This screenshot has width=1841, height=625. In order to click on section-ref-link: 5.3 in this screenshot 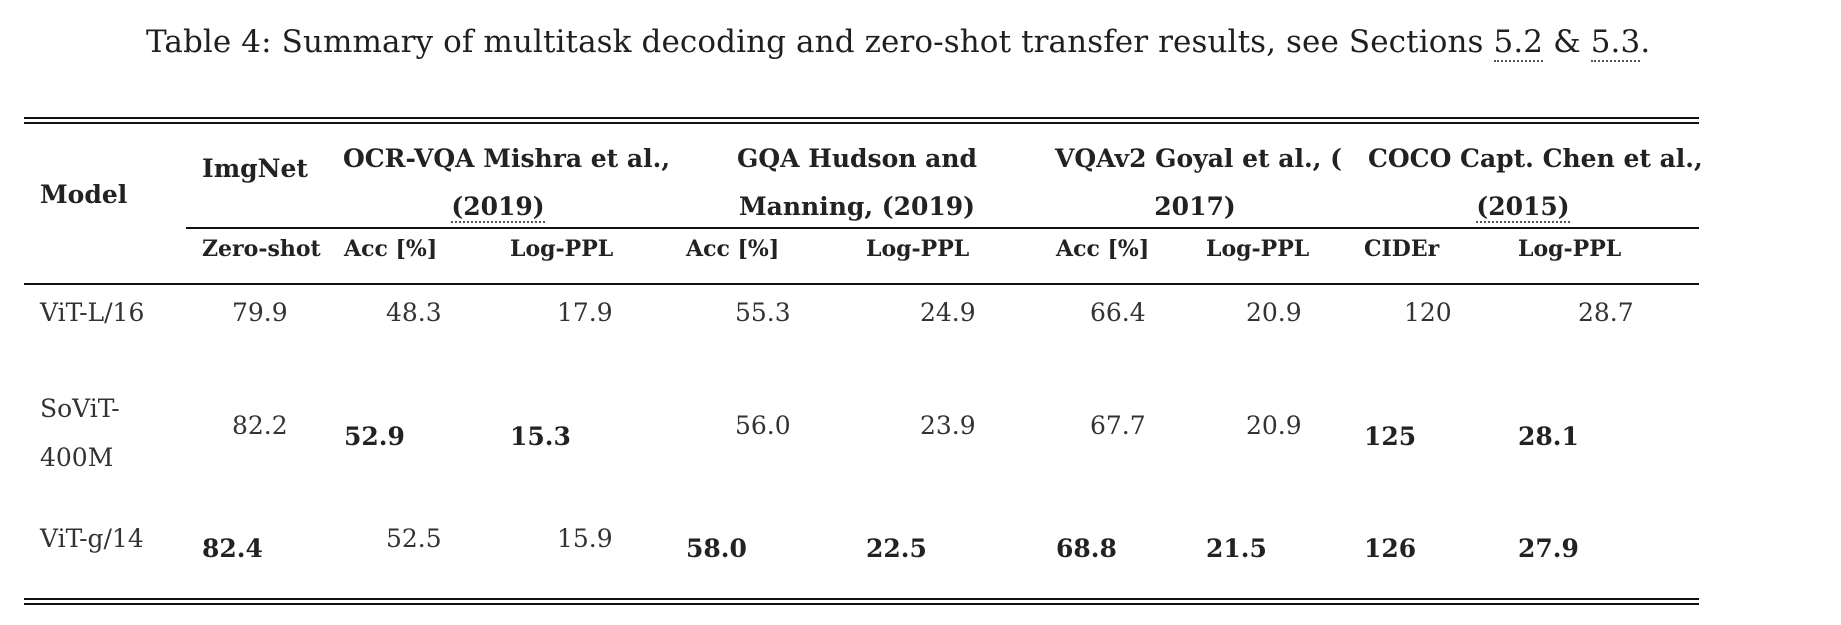, I will do `click(1615, 43)`.